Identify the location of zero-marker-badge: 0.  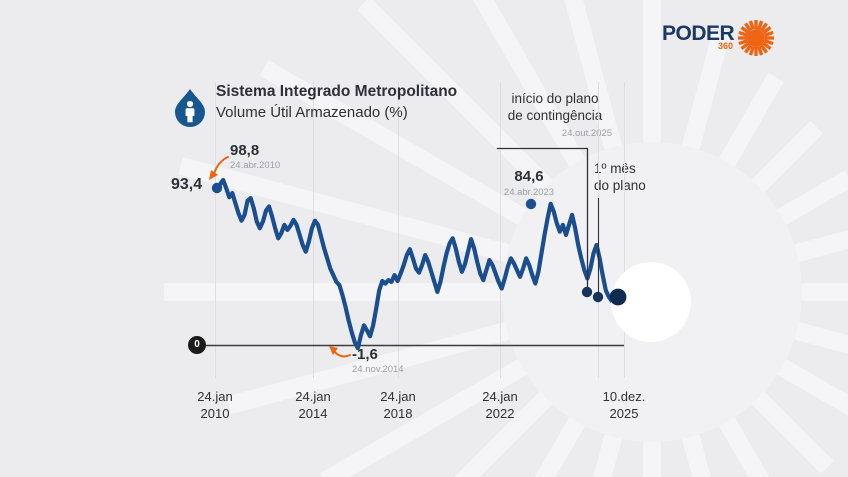
(197, 345).